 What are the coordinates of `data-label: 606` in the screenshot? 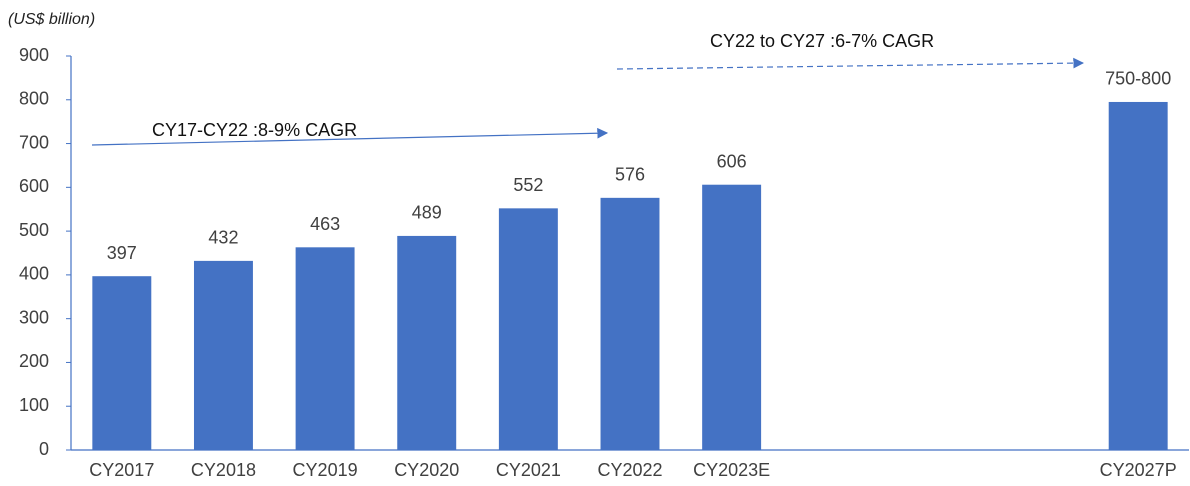 It's located at (732, 161).